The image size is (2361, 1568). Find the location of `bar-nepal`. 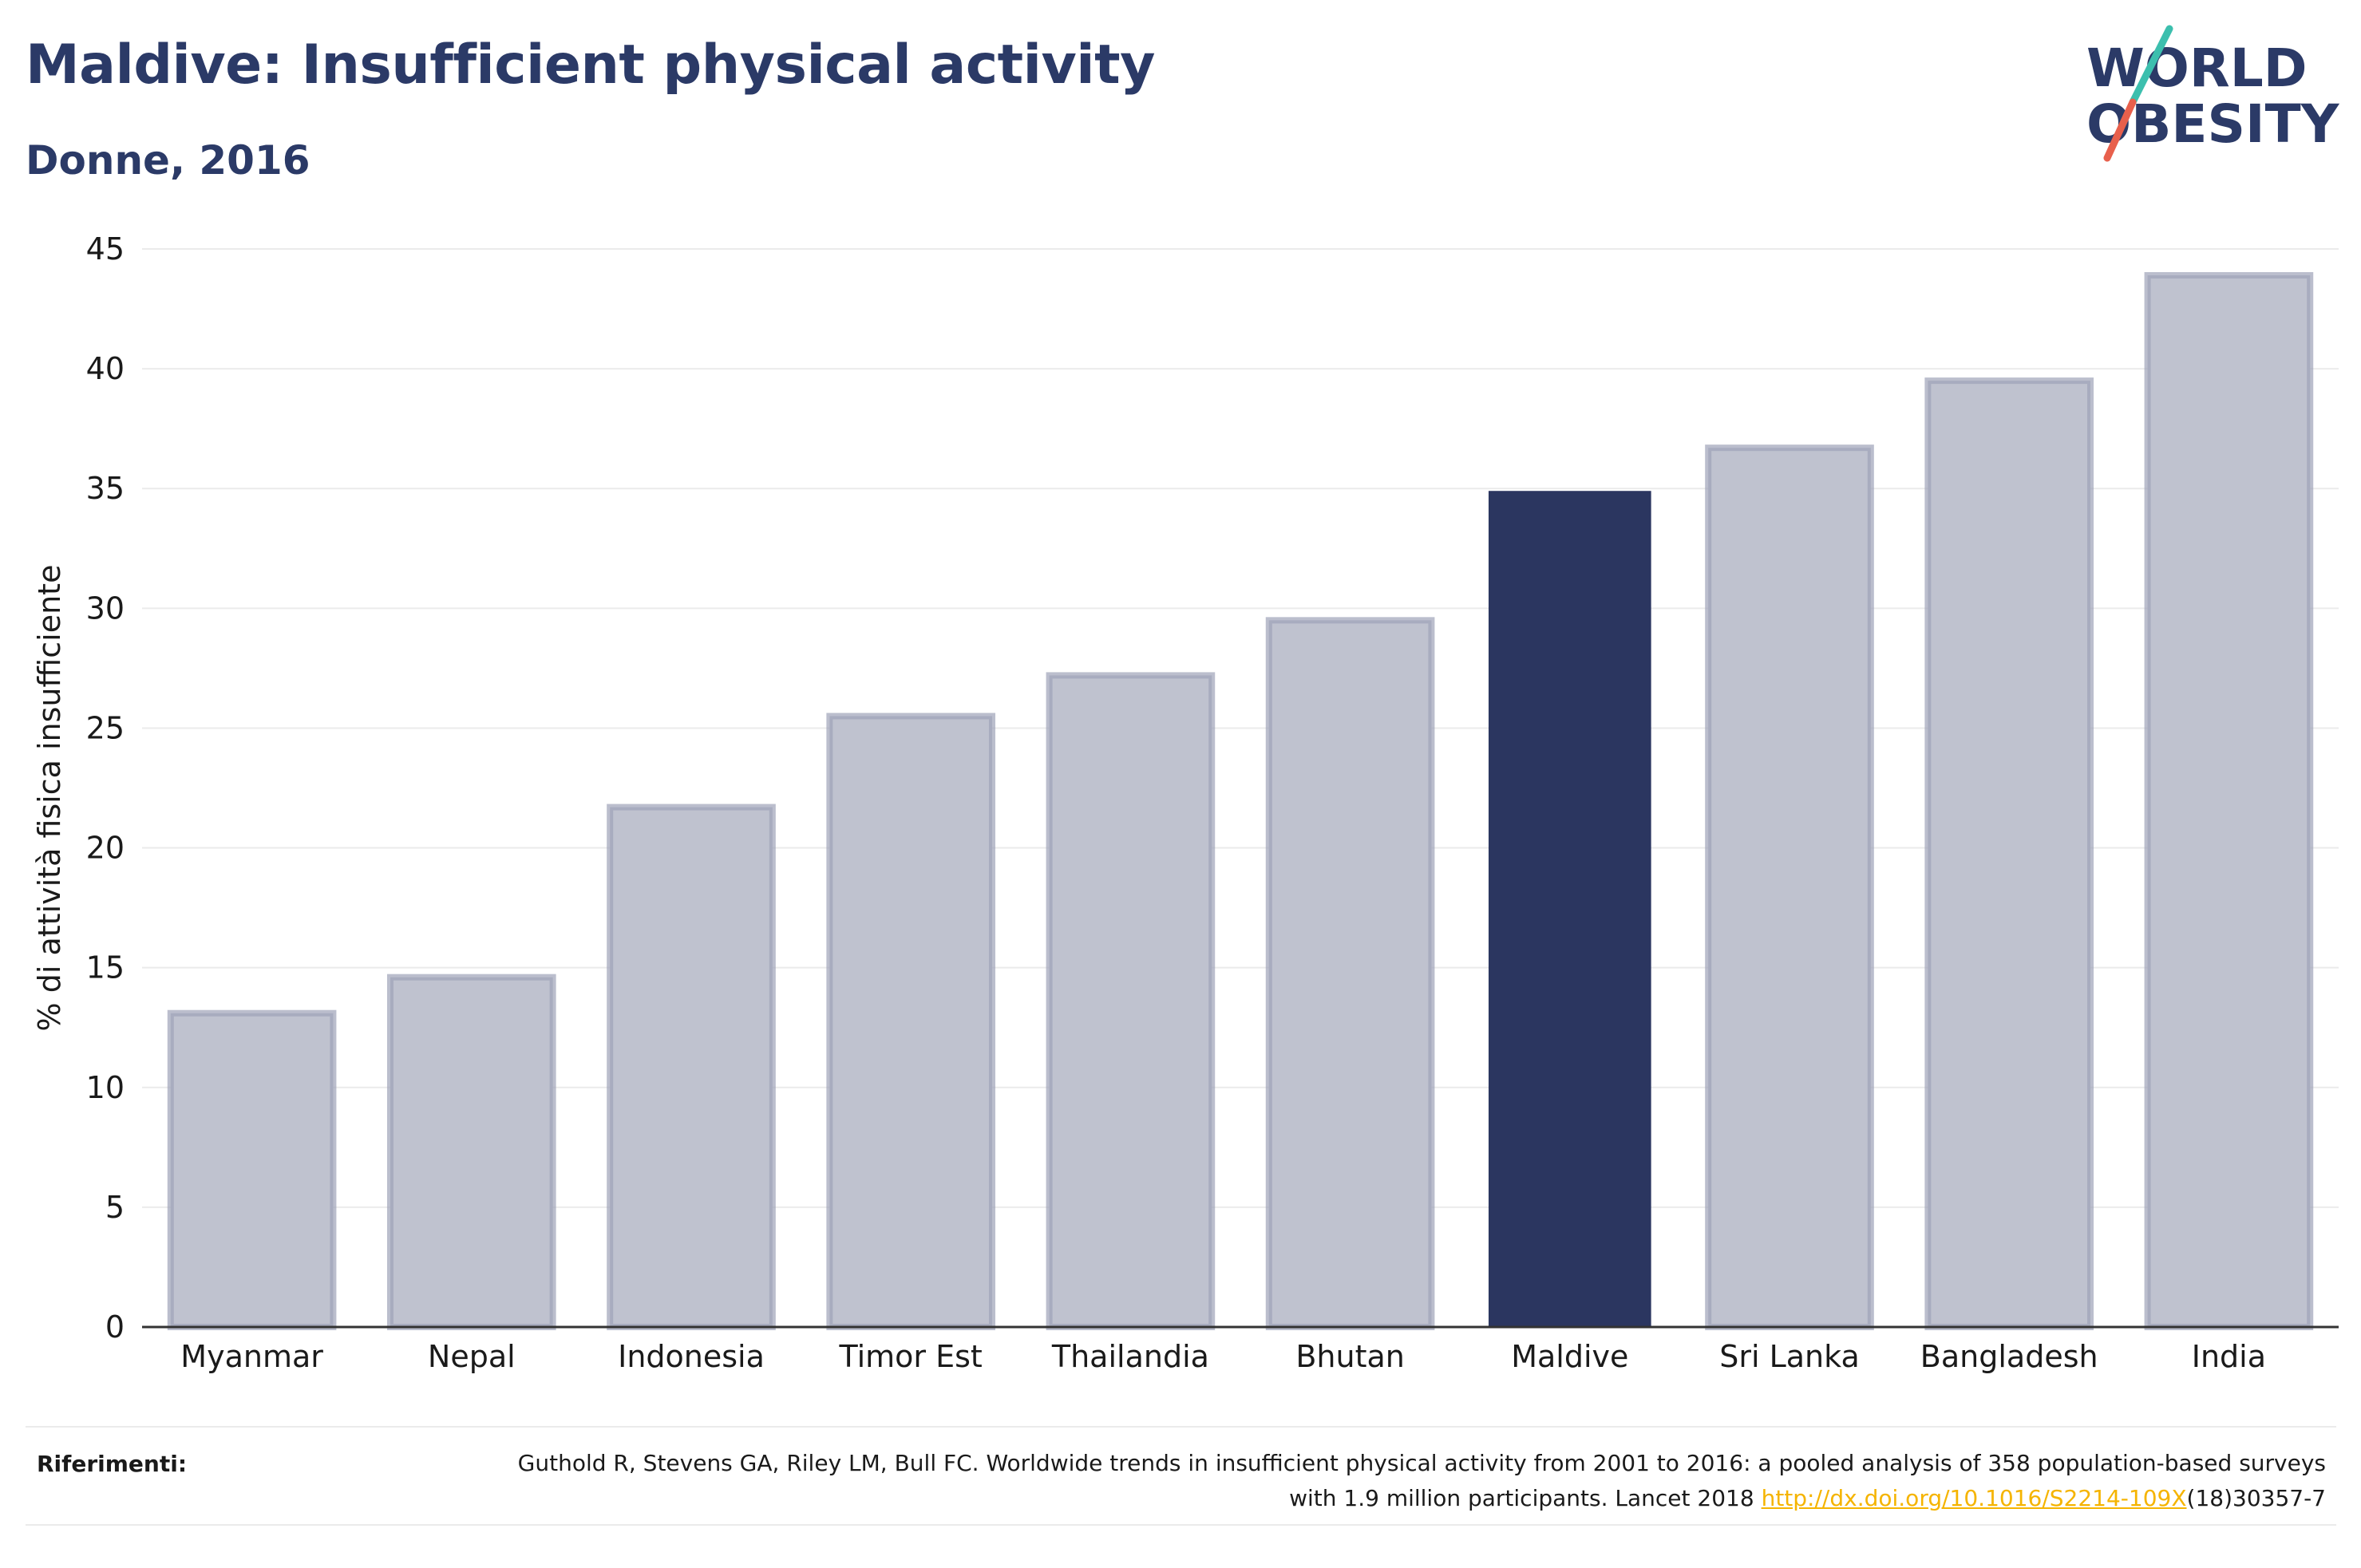

bar-nepal is located at coordinates (471, 1152).